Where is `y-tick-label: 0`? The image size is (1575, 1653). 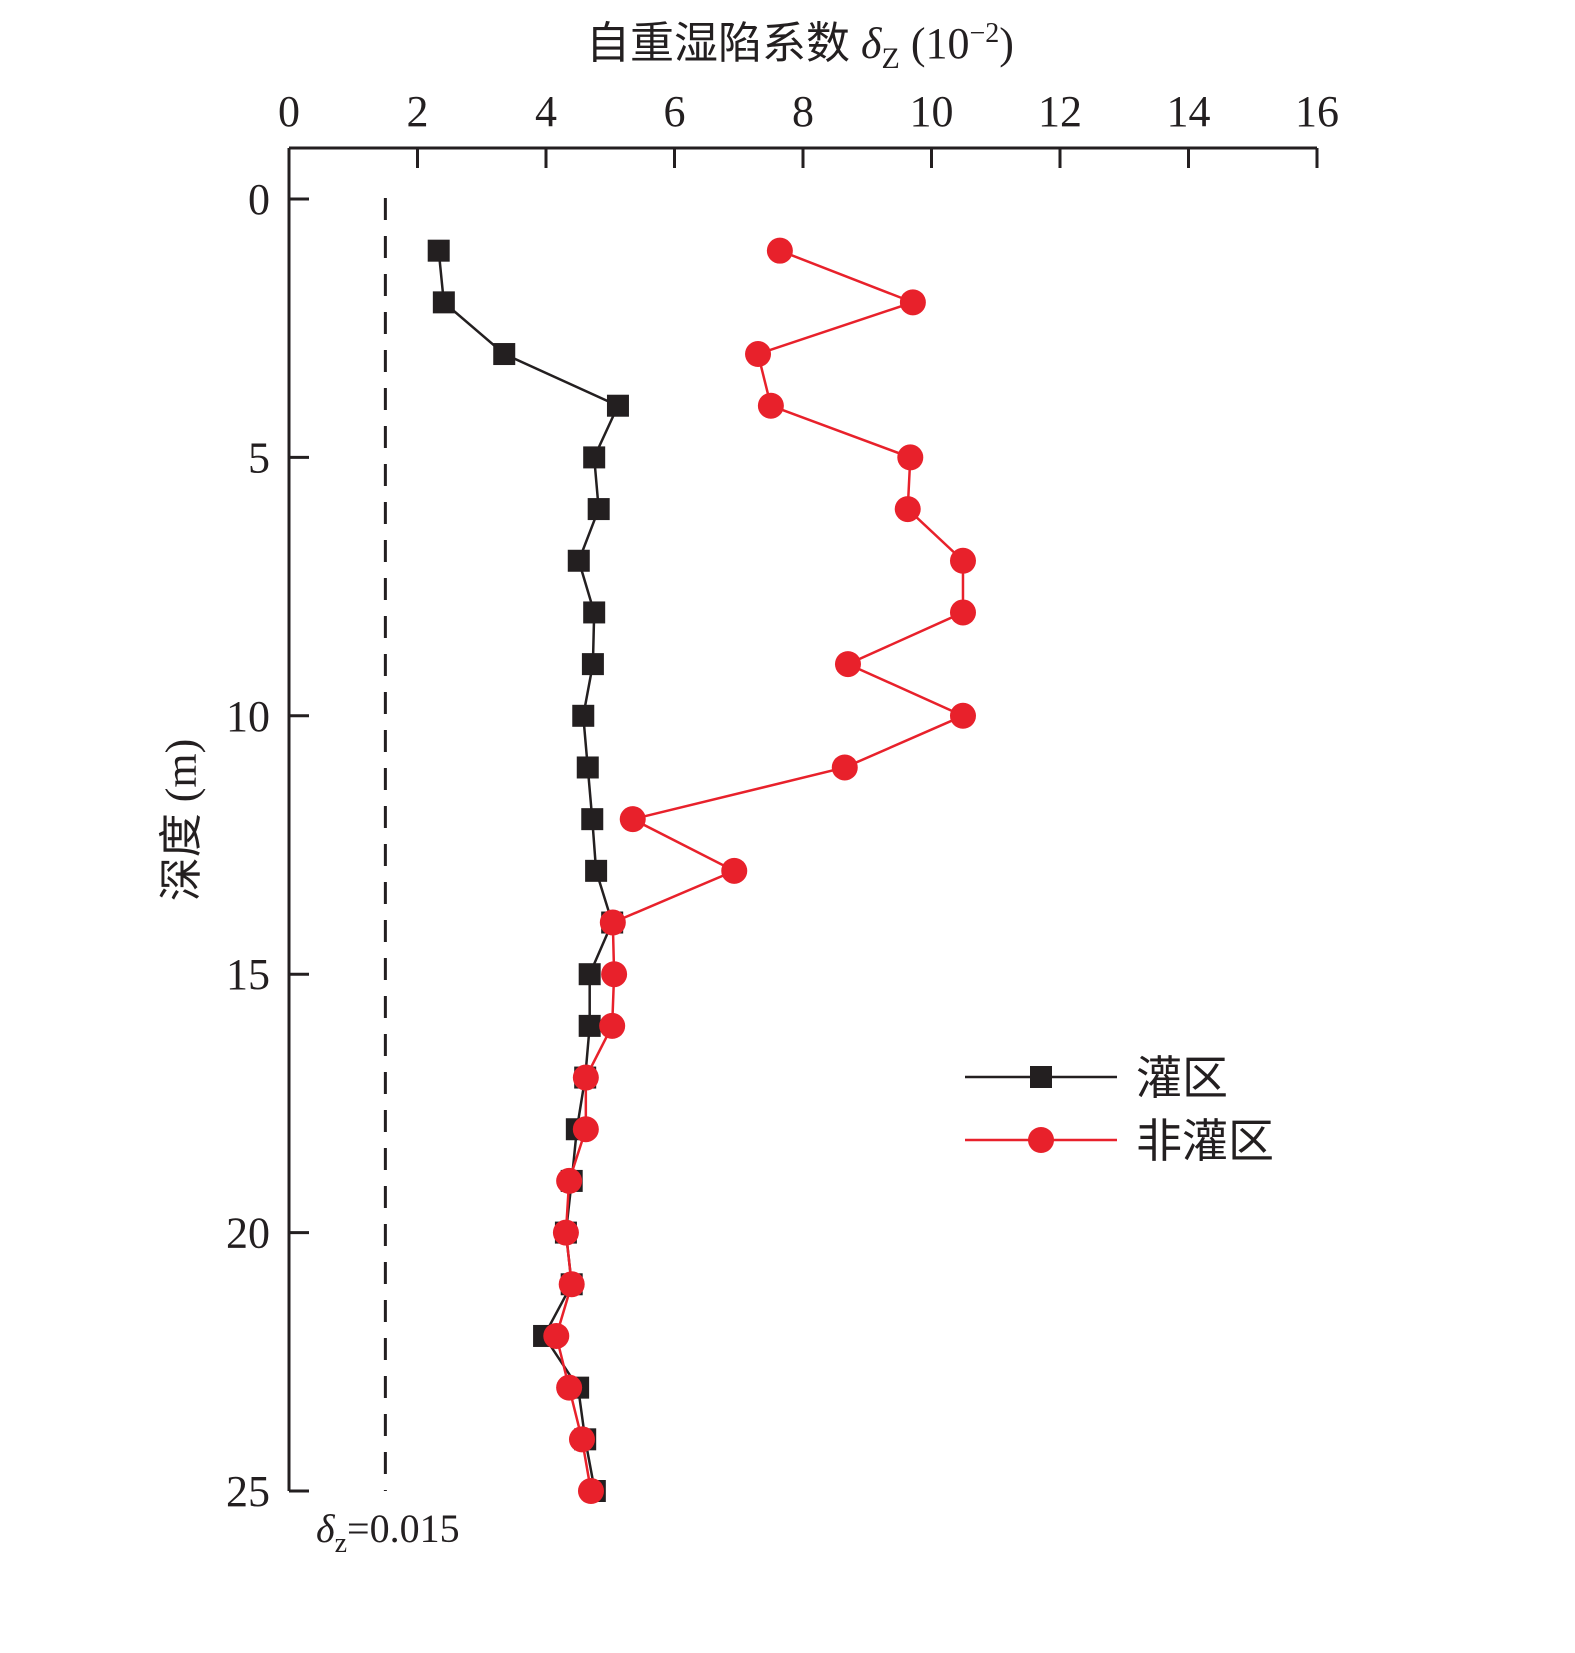 y-tick-label: 0 is located at coordinates (259, 199).